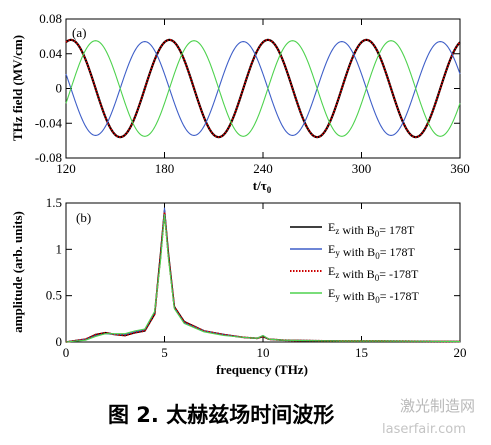 The width and height of the screenshot is (491, 445). I want to click on a-x-tick-label: 240, so click(263, 168).